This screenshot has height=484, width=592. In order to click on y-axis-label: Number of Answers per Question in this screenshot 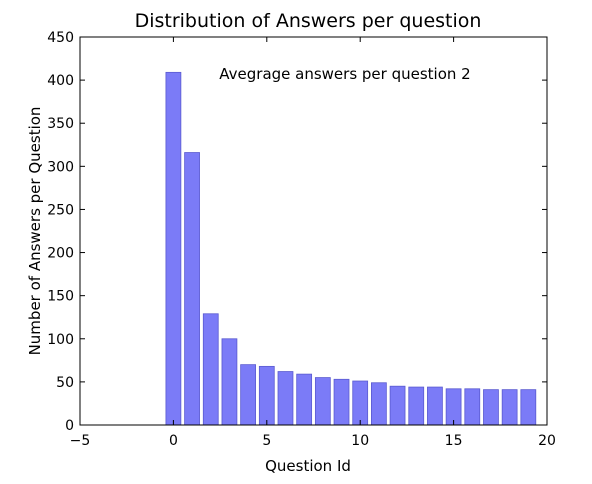, I will do `click(35, 231)`.